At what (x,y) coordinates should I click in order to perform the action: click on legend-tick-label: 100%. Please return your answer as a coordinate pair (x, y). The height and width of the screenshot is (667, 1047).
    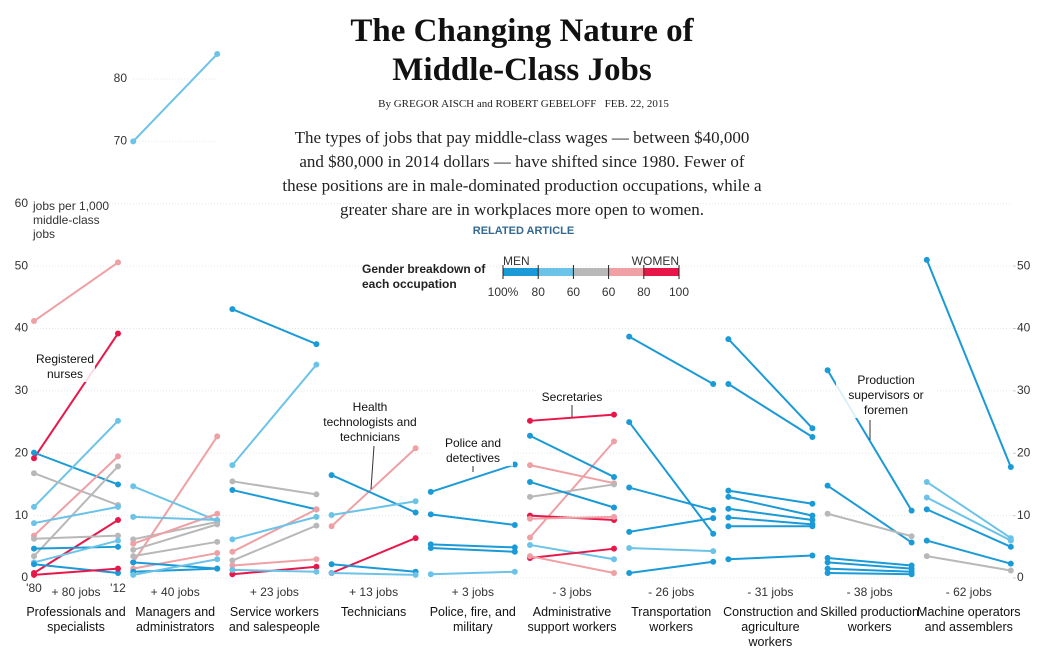
    Looking at the image, I should click on (503, 292).